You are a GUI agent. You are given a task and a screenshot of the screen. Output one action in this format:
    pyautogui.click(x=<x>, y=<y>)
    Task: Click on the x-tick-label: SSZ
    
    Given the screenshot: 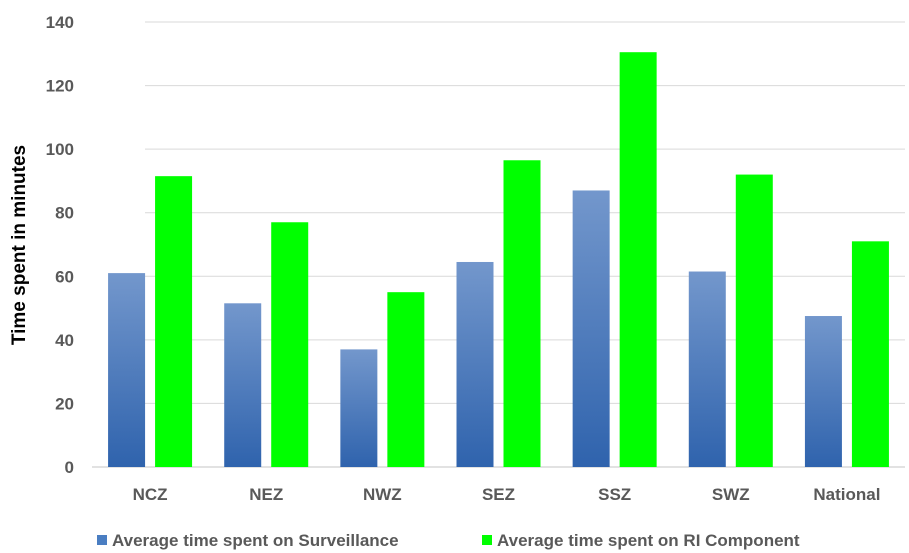 What is the action you would take?
    pyautogui.click(x=614, y=494)
    